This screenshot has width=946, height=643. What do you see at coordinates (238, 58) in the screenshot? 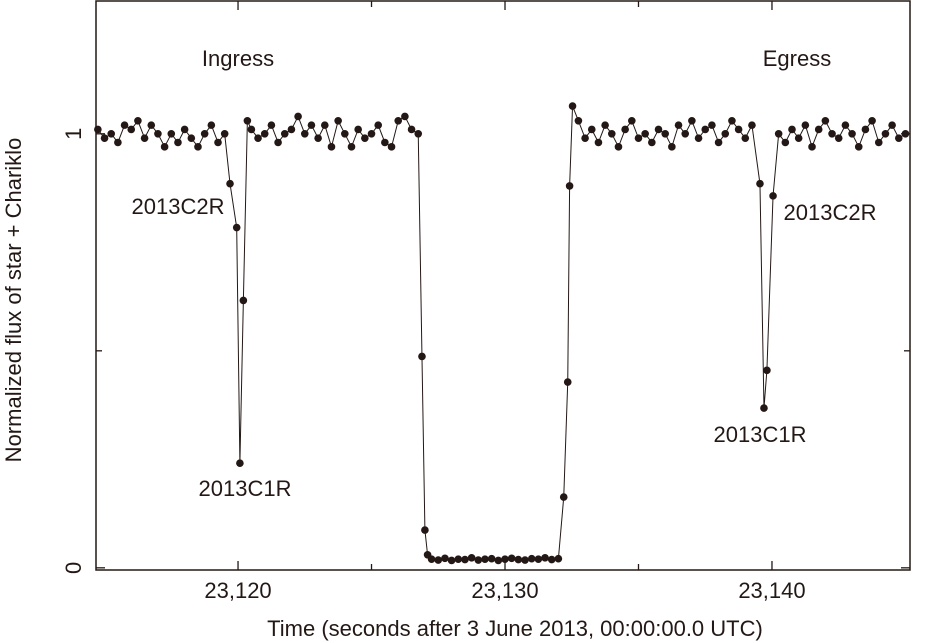
I see `annotation: Ingress` at bounding box center [238, 58].